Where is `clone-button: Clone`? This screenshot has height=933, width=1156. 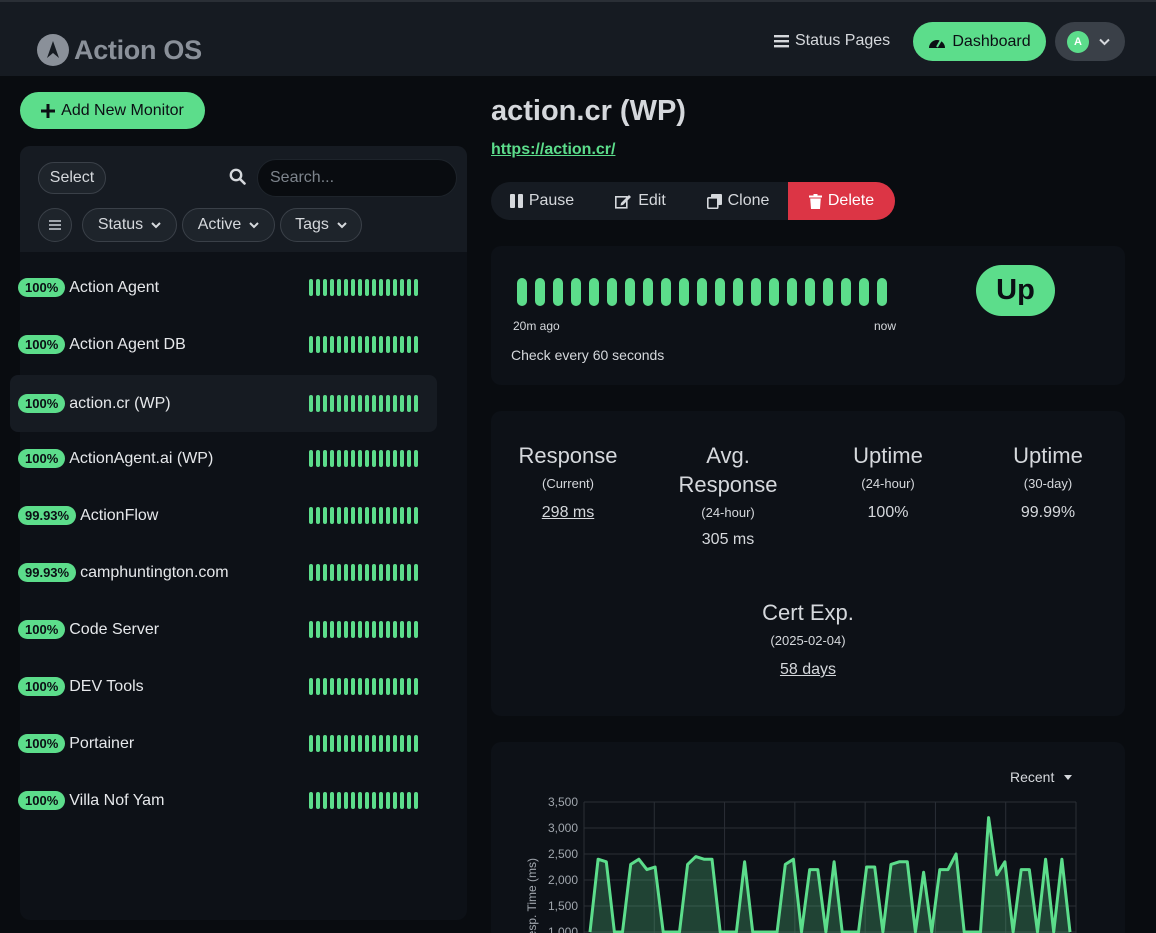
clone-button: Clone is located at coordinates (738, 201).